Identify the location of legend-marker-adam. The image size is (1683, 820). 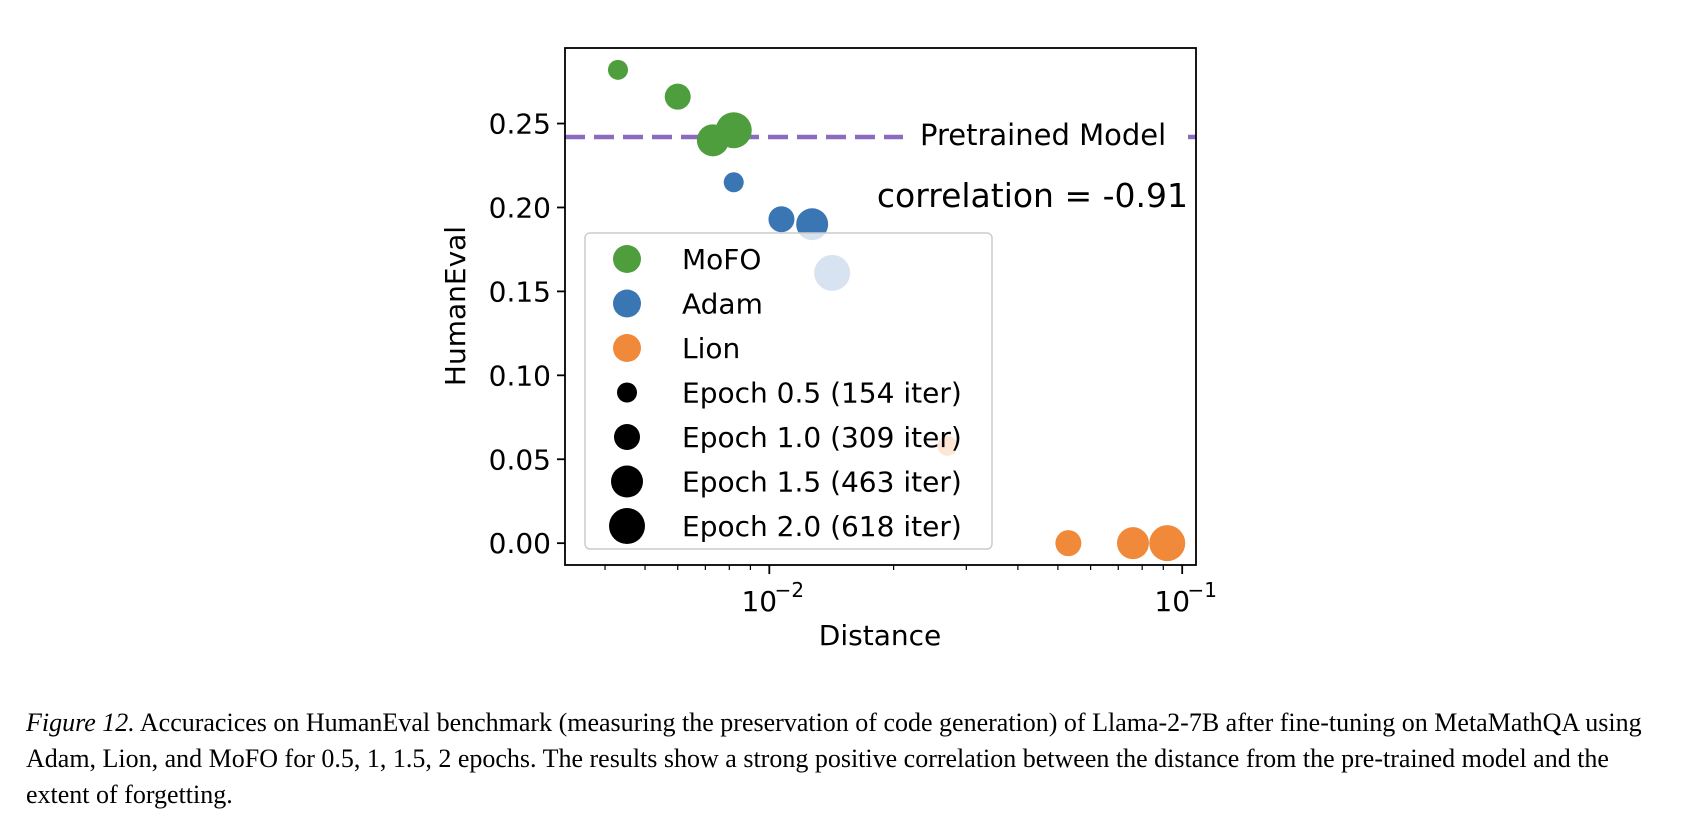
(627, 303).